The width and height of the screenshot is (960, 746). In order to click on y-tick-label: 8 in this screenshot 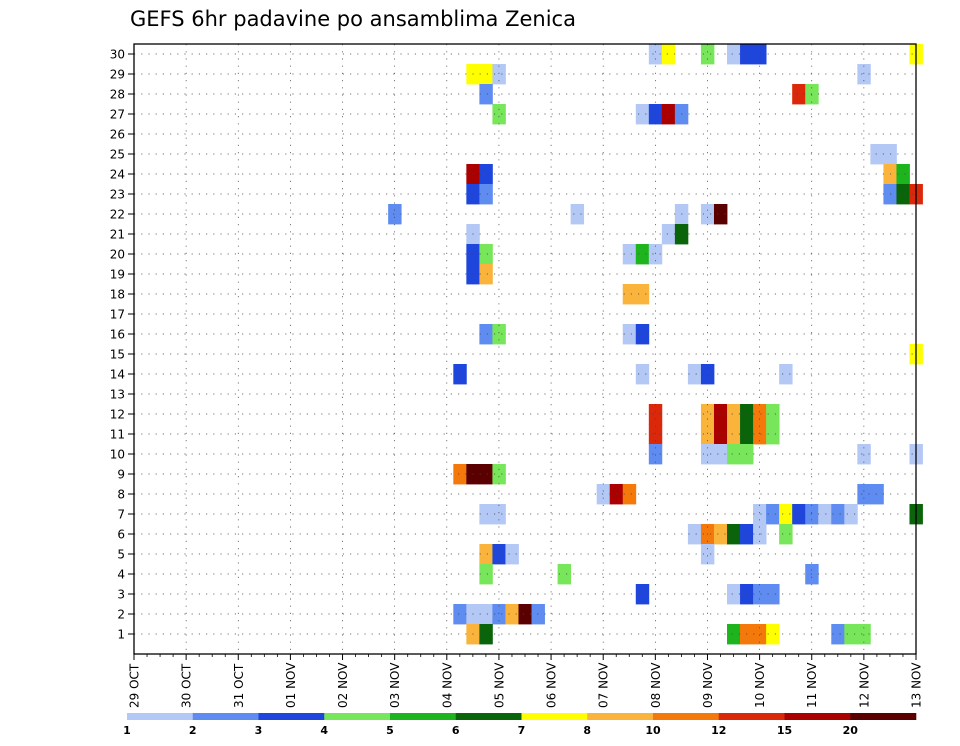, I will do `click(121, 495)`.